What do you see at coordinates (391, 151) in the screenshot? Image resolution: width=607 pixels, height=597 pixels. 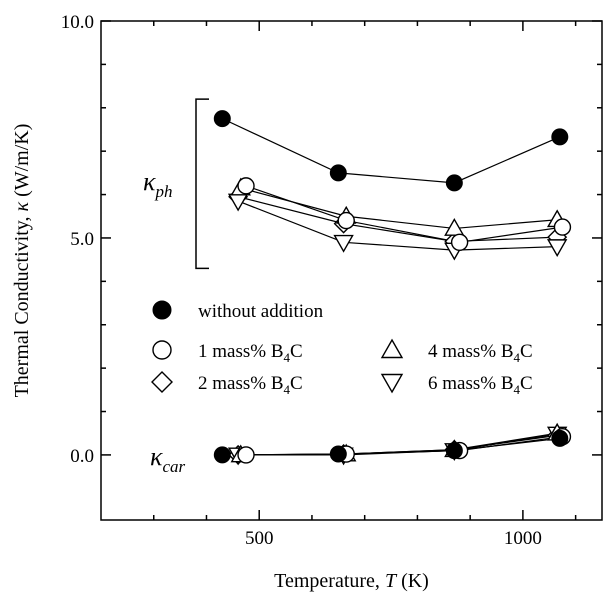 I see `without-addition-phonon-line` at bounding box center [391, 151].